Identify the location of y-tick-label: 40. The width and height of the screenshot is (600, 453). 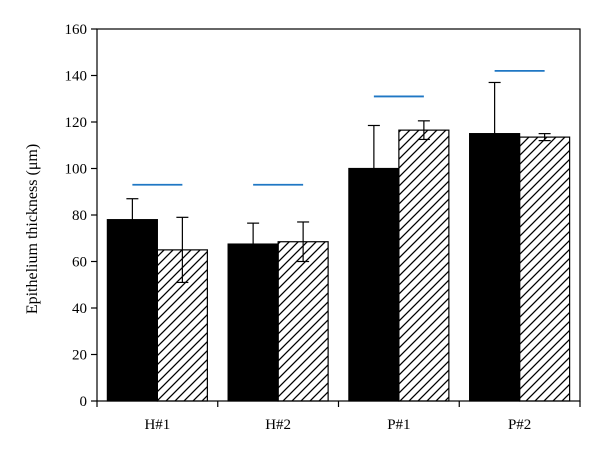
(79, 309).